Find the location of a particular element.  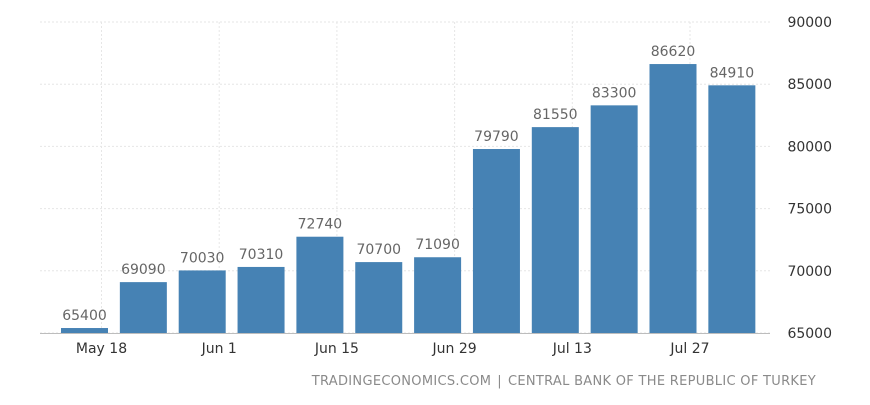

data-label: 79790 is located at coordinates (496, 137).